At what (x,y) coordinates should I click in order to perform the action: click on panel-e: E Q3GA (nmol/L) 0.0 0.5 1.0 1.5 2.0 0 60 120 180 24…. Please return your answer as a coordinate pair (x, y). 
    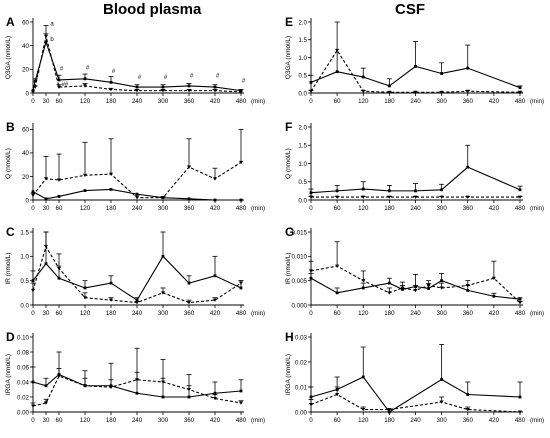
    Looking at the image, I should click on (414, 60).